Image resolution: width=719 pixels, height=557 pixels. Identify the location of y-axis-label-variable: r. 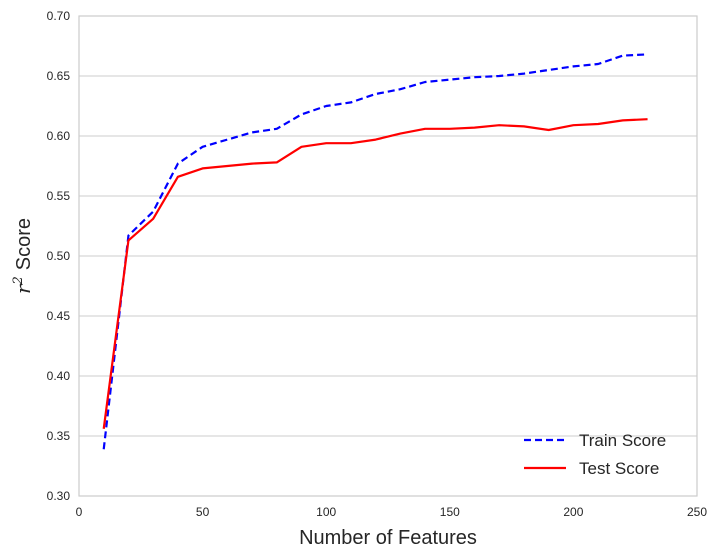
(23, 288).